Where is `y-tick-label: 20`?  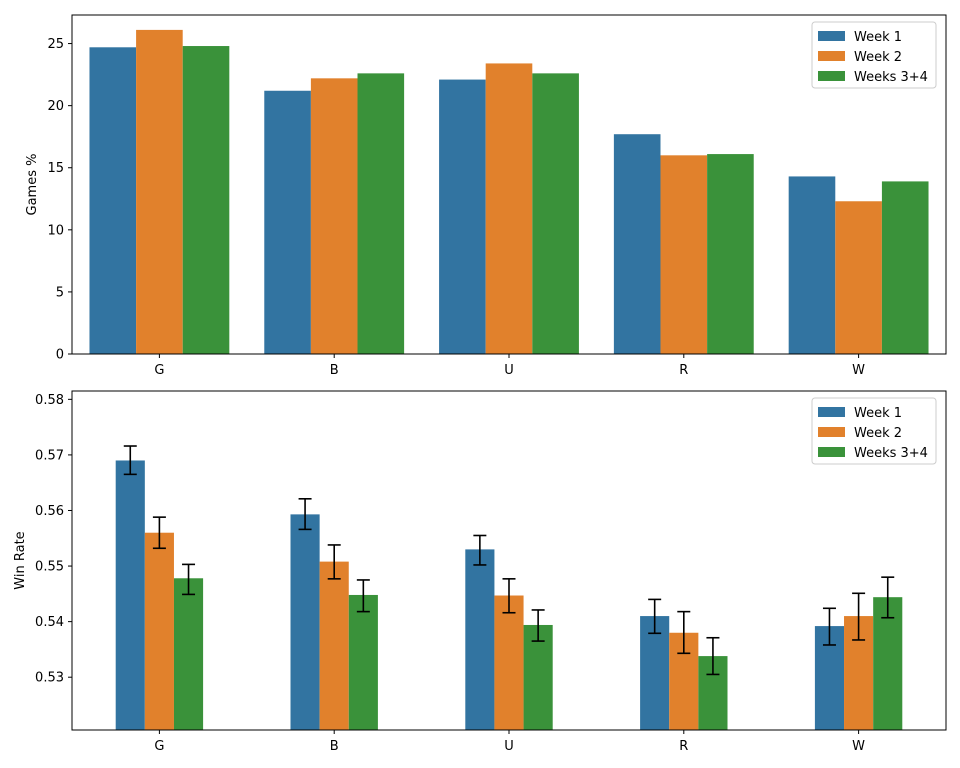 y-tick-label: 20 is located at coordinates (55, 106).